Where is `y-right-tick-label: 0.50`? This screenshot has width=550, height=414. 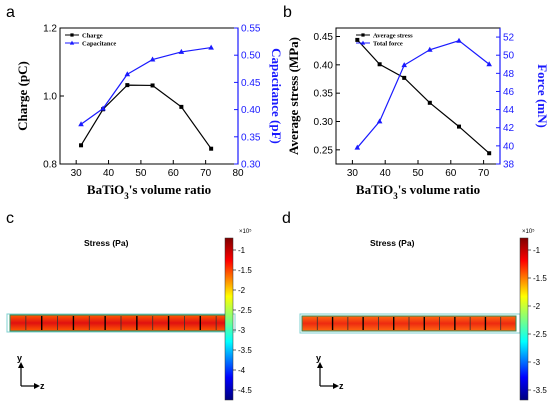
y-right-tick-label: 0.50 is located at coordinates (251, 56).